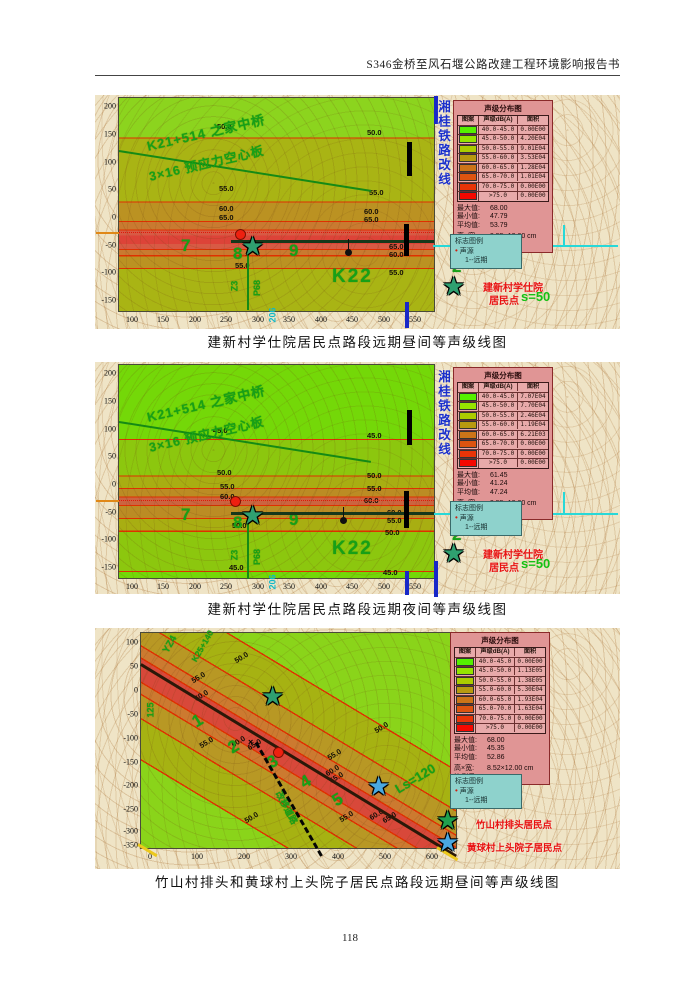 This screenshot has height=1005, width=700. I want to click on legend-row: 45.0-50.0 4.20E04, so click(503, 140).